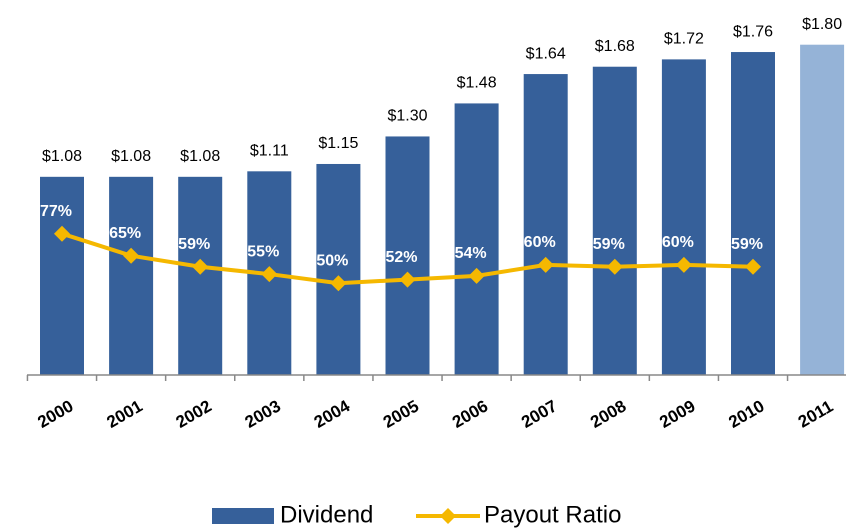  Describe the element at coordinates (552, 514) in the screenshot. I see `legend-label: Payout Ratio` at that location.